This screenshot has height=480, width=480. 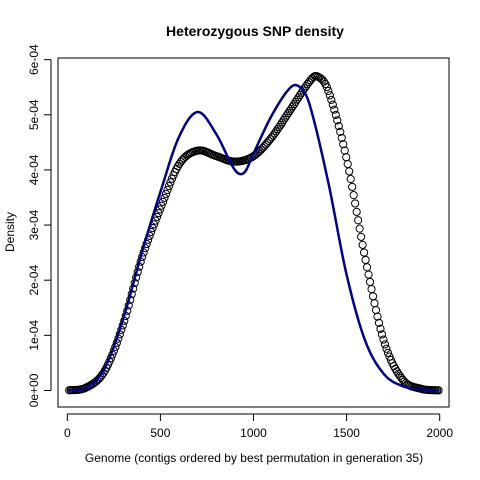 What do you see at coordinates (160, 433) in the screenshot?
I see `x-tick-label: 500` at bounding box center [160, 433].